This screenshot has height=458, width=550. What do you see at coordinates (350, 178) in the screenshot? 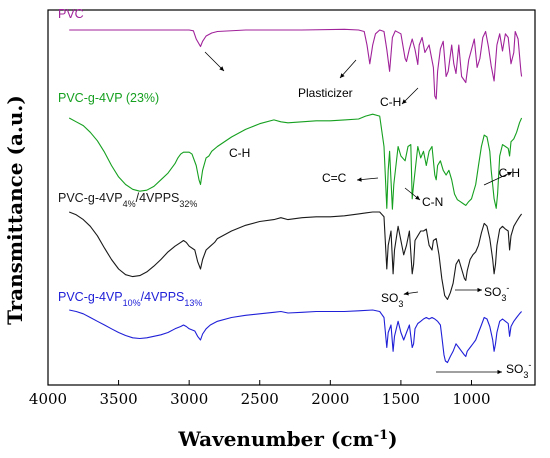
I see `peak-annotation: C=C` at bounding box center [350, 178].